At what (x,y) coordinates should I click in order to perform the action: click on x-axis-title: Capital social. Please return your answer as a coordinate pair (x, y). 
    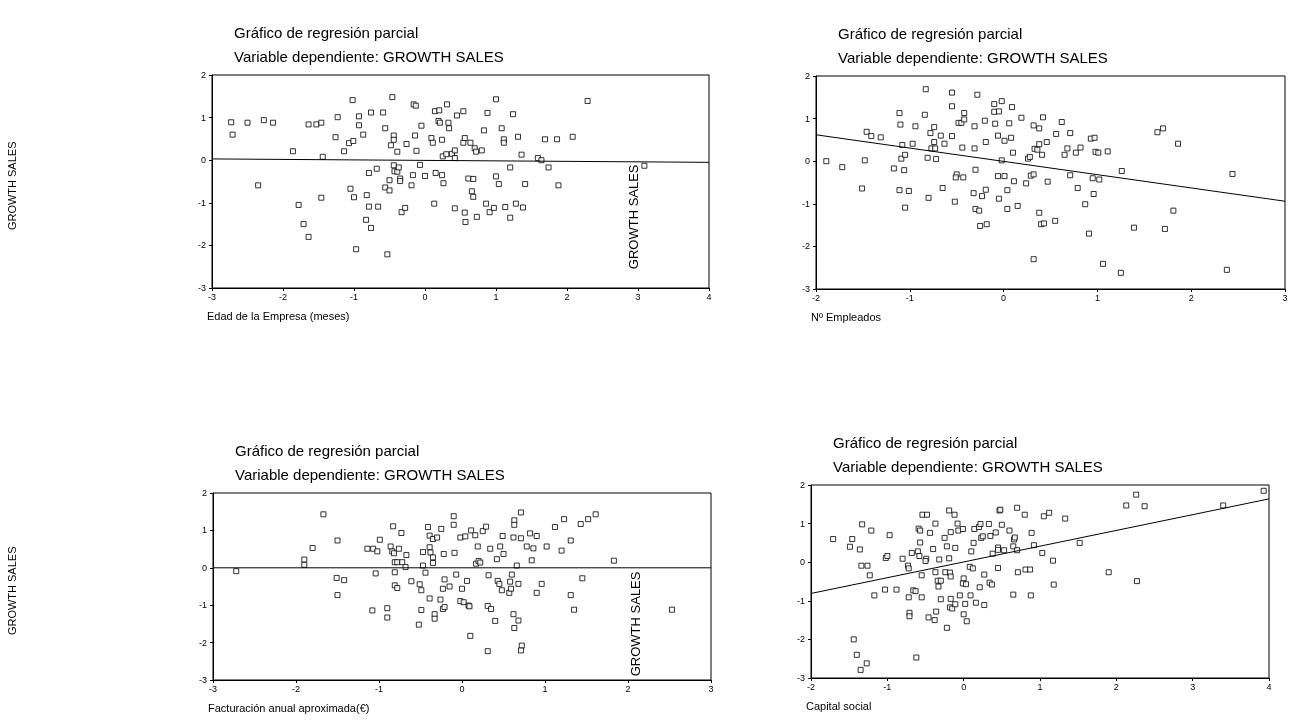
    Looking at the image, I should click on (839, 705).